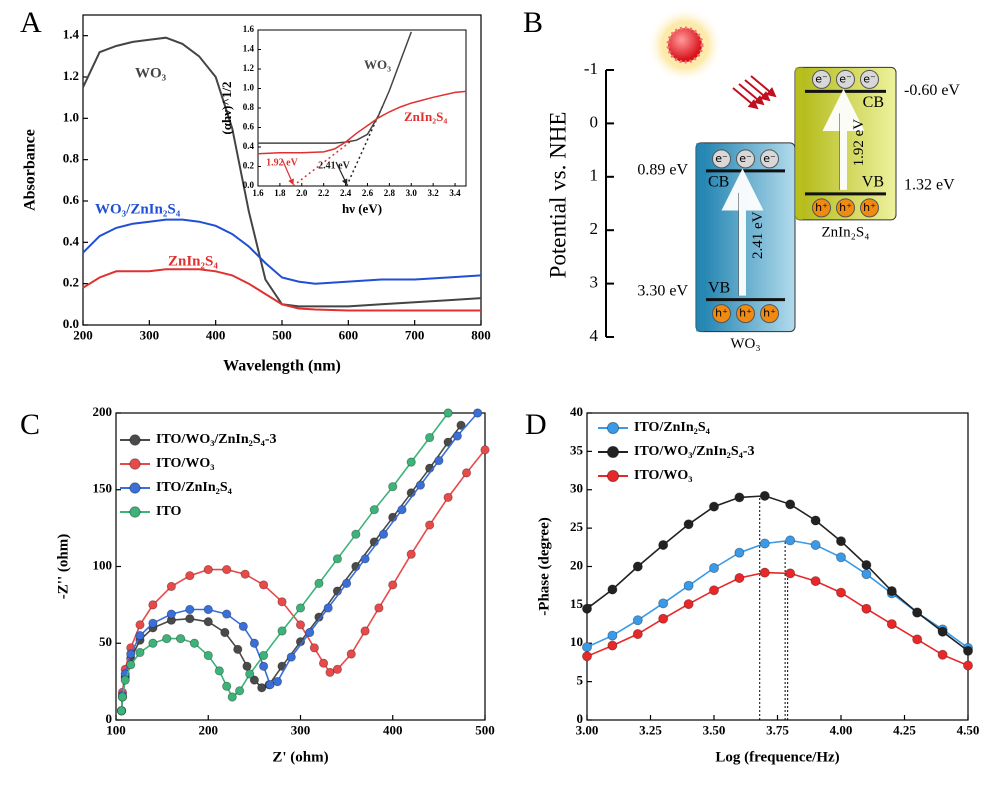 This screenshot has width=993, height=787. Describe the element at coordinates (904, 730) in the screenshot. I see `x-tick-label: 4.25` at that location.